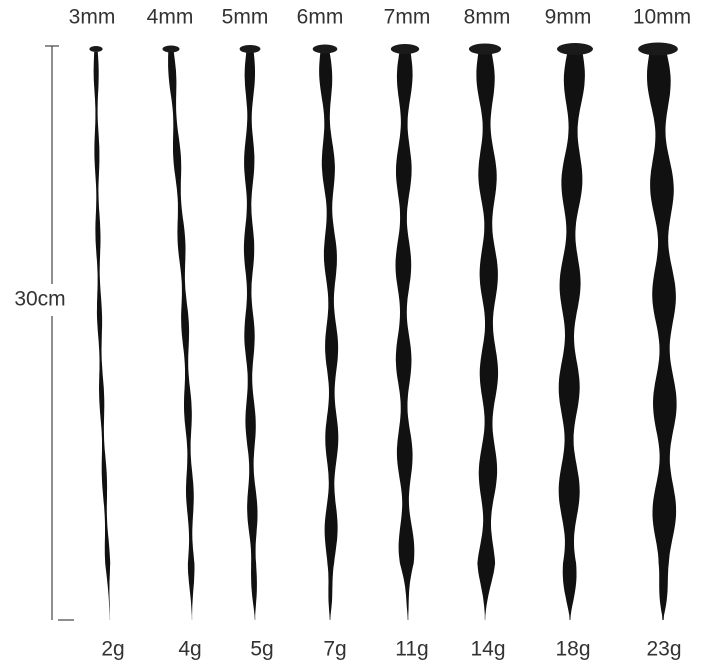 Image resolution: width=711 pixels, height=666 pixels. What do you see at coordinates (334, 649) in the screenshot?
I see `weight-label: 7g` at bounding box center [334, 649].